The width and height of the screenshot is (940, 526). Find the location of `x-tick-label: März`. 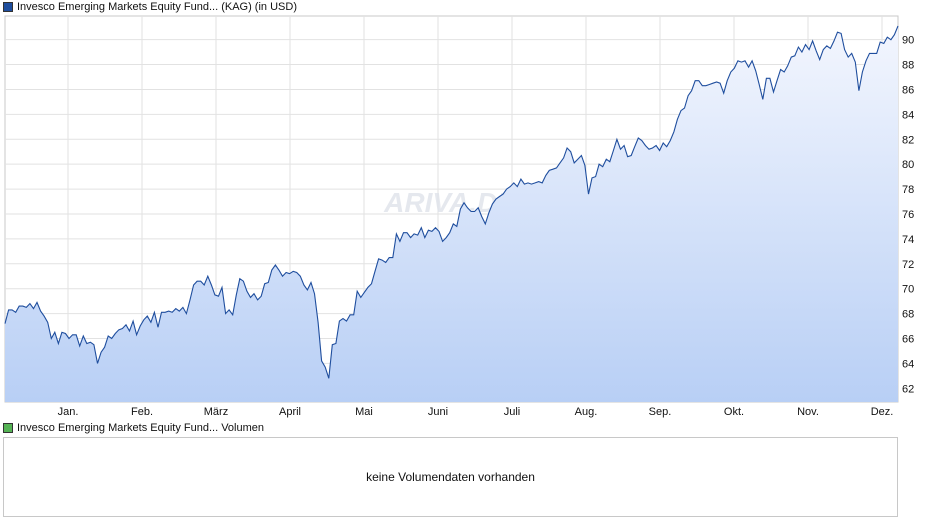

x-tick-label: März is located at coordinates (216, 412).